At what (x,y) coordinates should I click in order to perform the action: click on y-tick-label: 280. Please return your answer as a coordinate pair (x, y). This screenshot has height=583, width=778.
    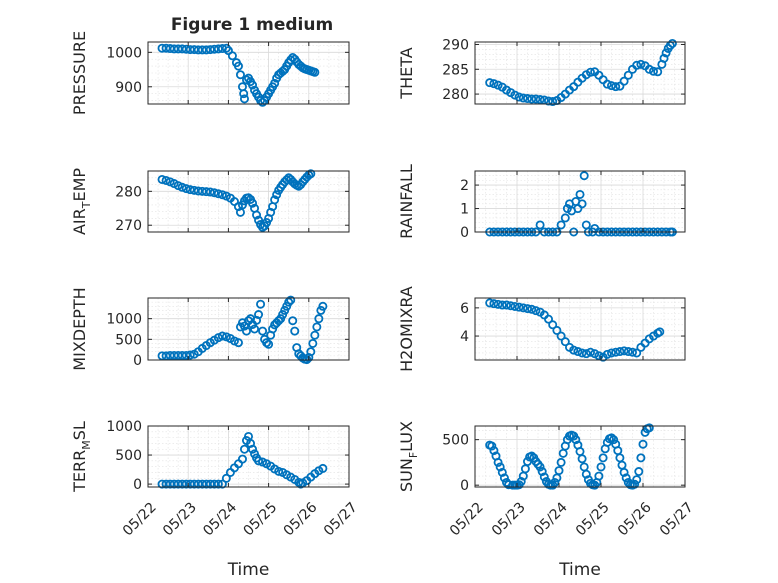
    Looking at the image, I should click on (455, 95).